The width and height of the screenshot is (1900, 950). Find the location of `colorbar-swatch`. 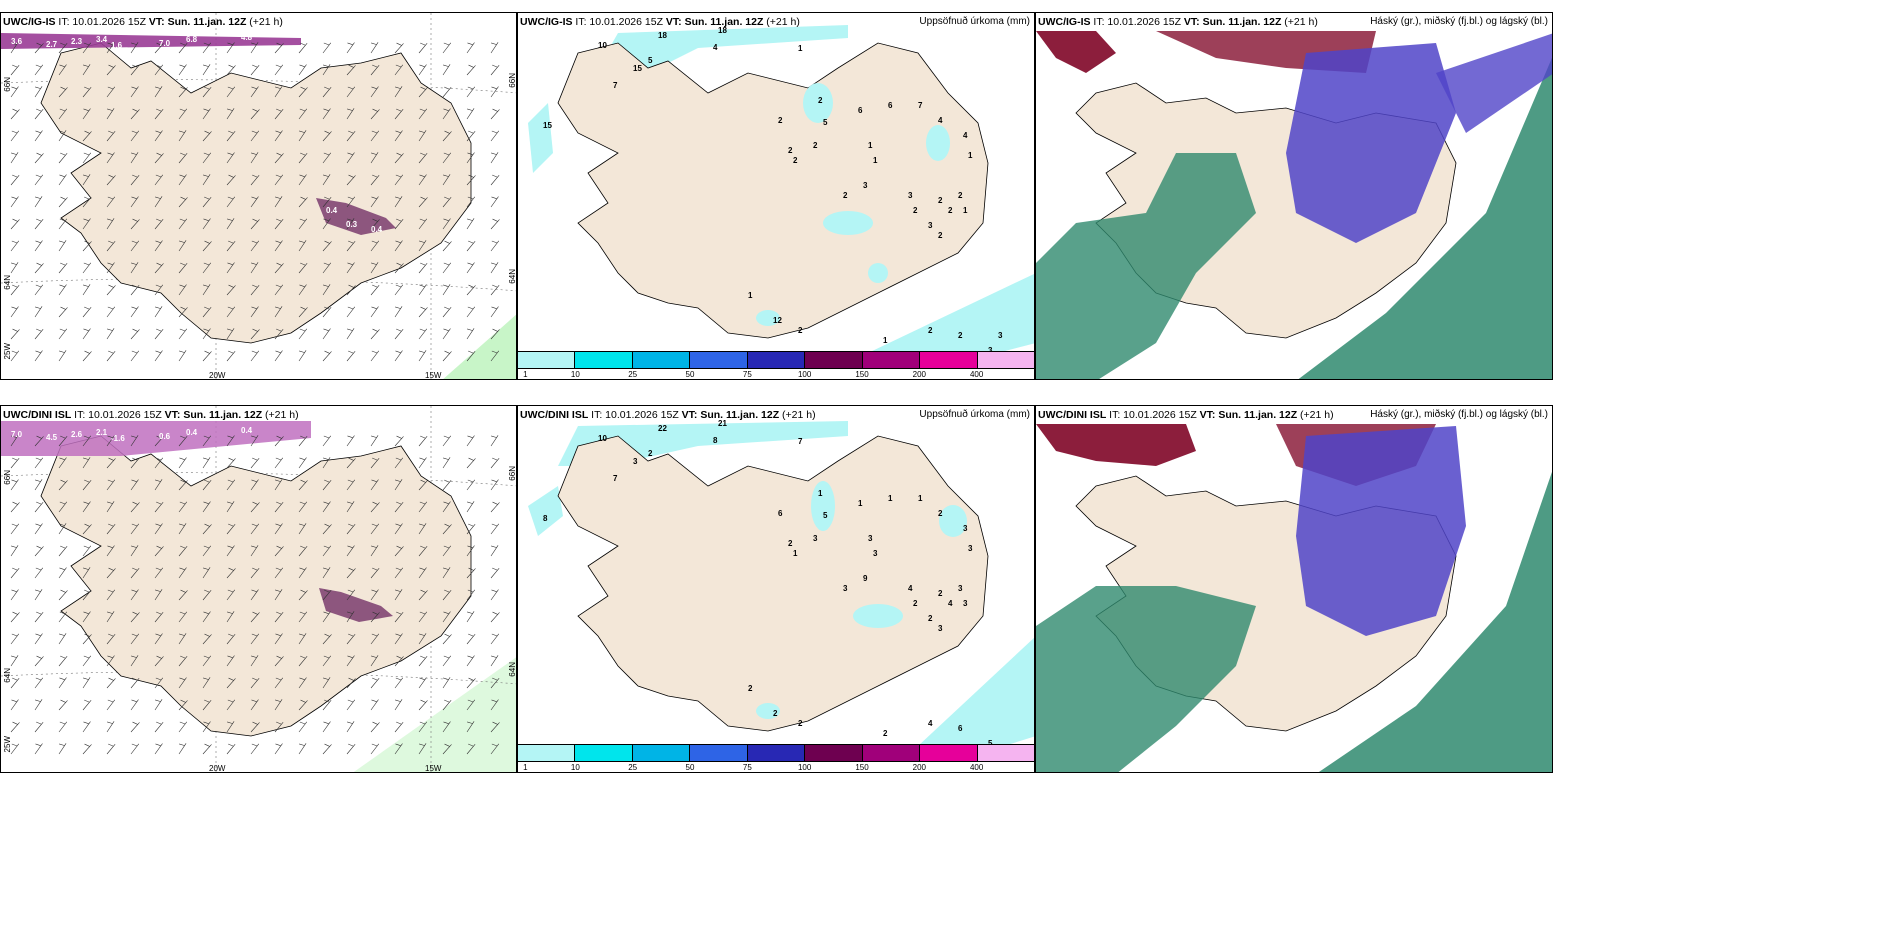

colorbar-swatch is located at coordinates (661, 360).